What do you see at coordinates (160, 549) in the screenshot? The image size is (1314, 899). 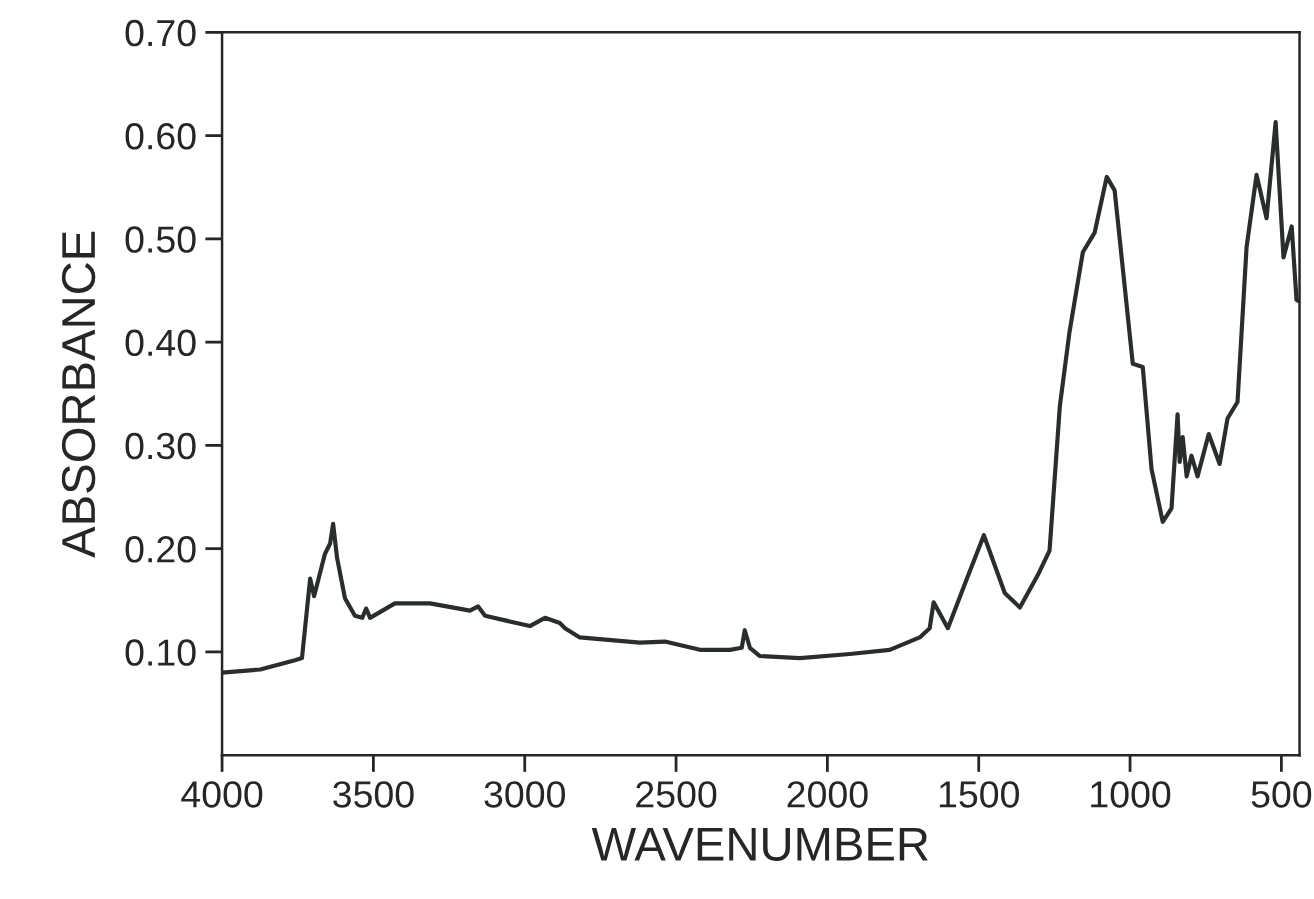 I see `y-tick-label: 0.20` at bounding box center [160, 549].